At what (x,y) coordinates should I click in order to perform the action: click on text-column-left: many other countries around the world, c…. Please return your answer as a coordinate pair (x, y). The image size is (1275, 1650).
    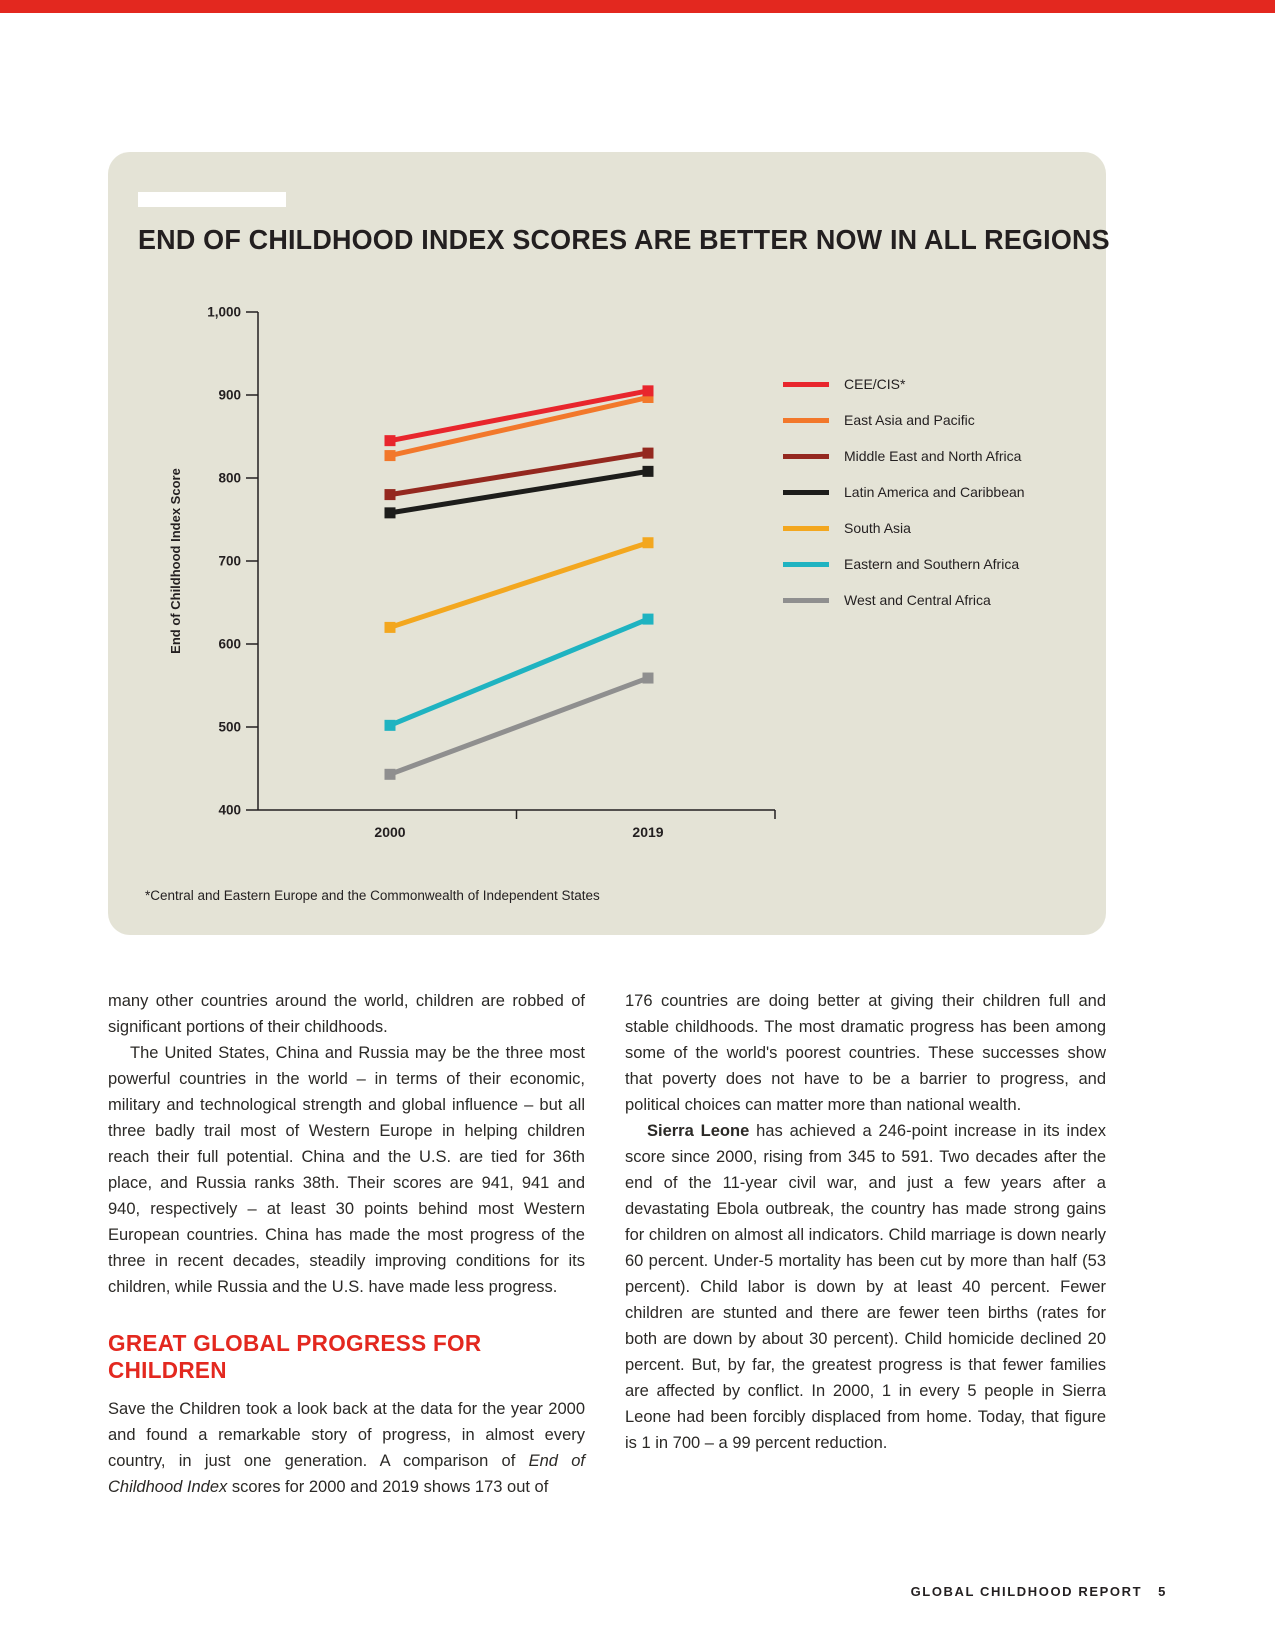
    Looking at the image, I should click on (346, 1244).